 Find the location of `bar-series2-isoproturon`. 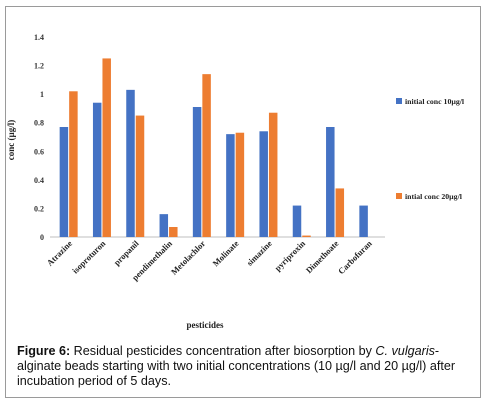

bar-series2-isoproturon is located at coordinates (106, 147).